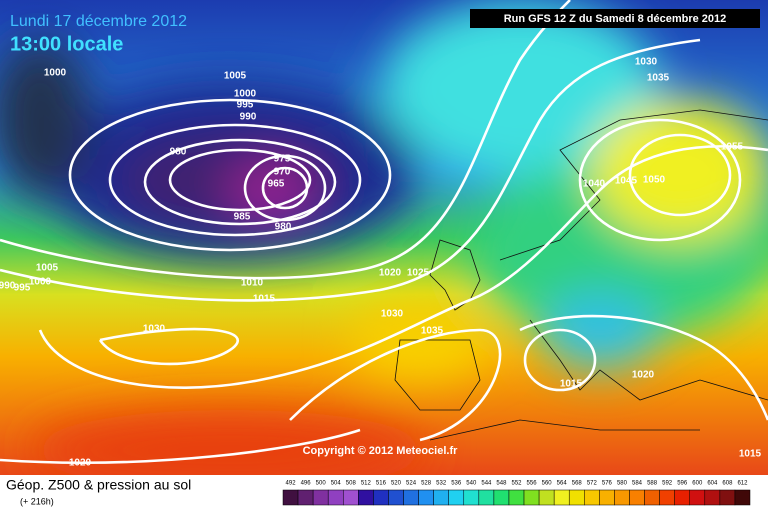 The image size is (768, 517). I want to click on colorbar-label: 540, so click(471, 484).